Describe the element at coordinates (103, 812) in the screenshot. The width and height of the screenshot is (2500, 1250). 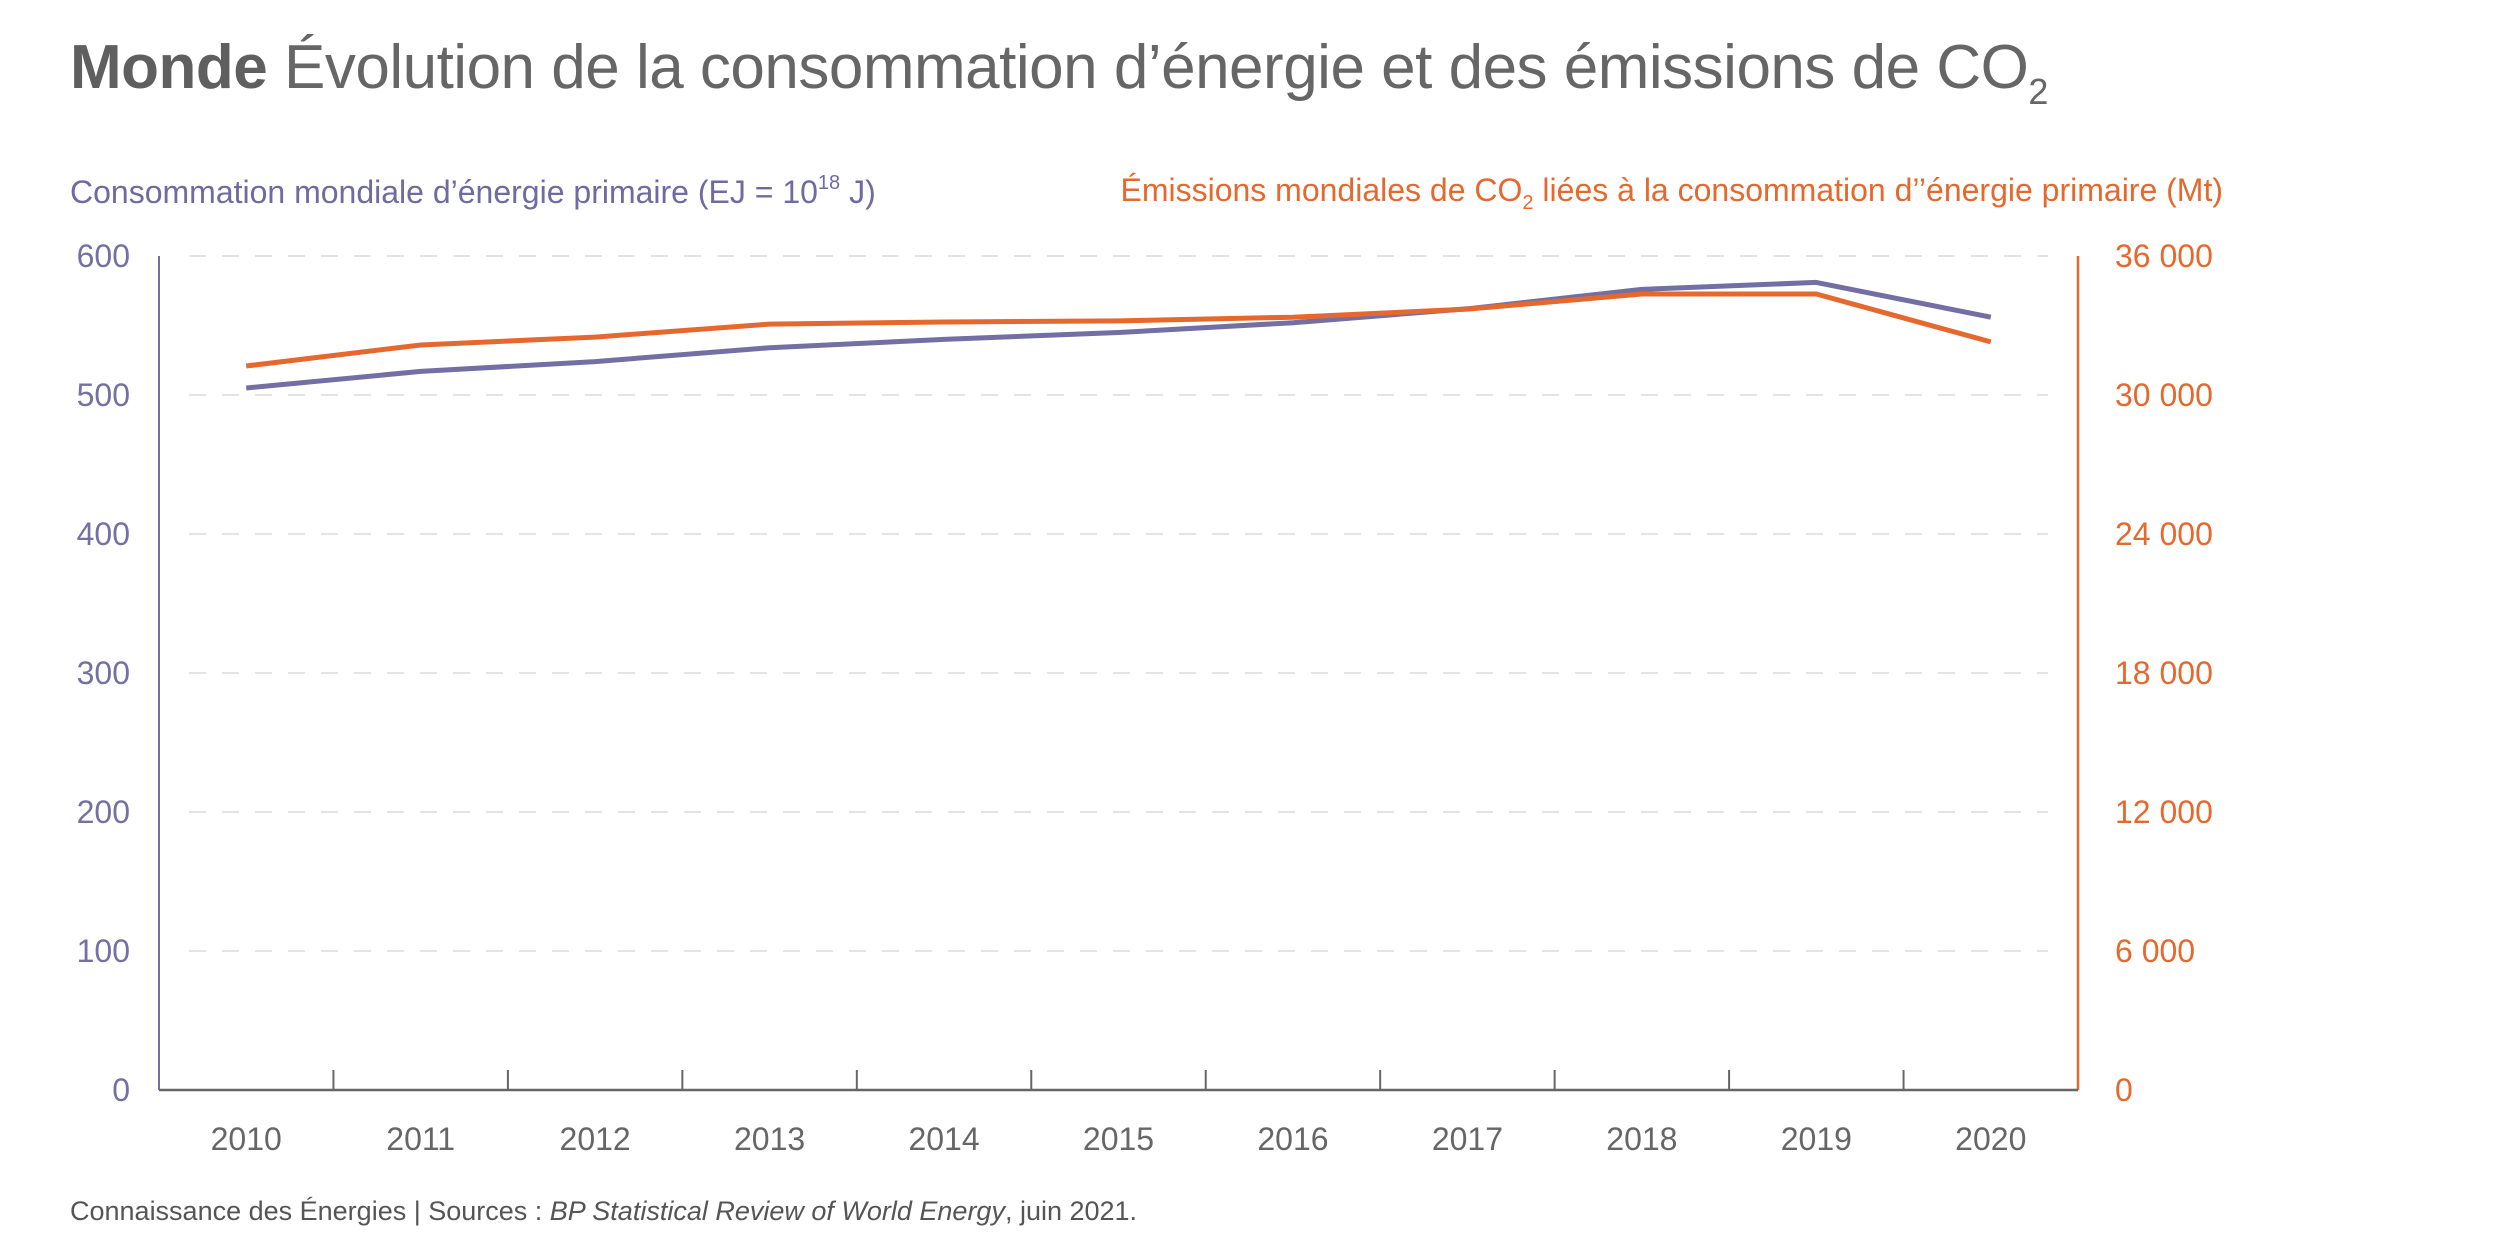
I see `left-tick-label: 200` at that location.